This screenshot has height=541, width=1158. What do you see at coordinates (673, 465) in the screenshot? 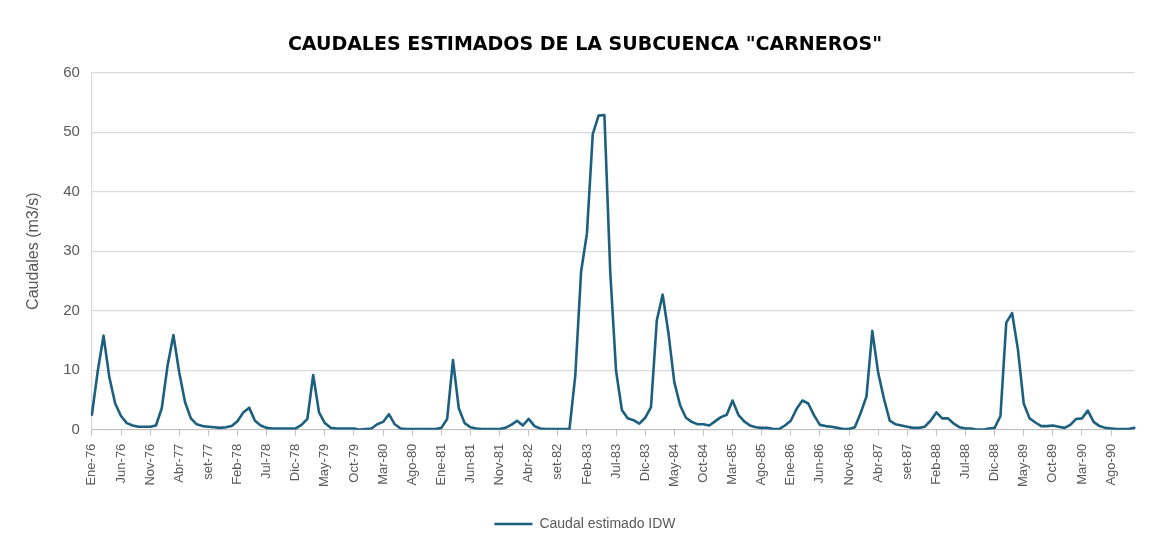
I see `x-tick-label: May-84` at bounding box center [673, 465].